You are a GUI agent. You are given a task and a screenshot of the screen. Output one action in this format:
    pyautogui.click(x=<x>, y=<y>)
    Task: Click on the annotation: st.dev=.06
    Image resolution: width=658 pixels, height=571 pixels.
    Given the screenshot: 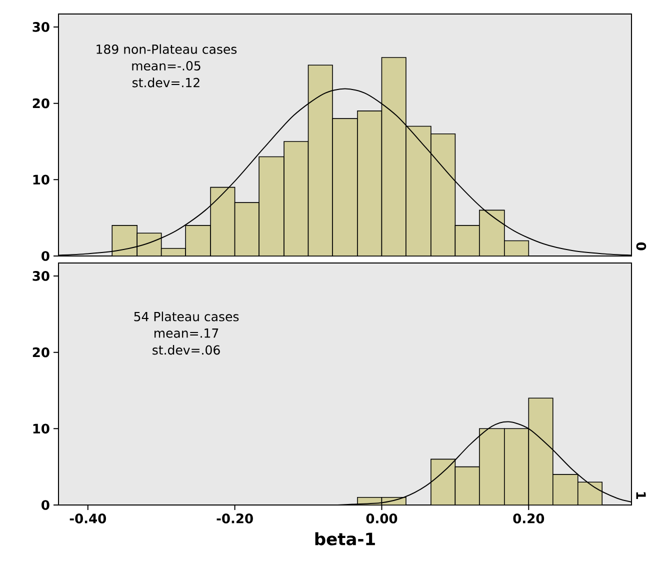 What is the action you would take?
    pyautogui.click(x=186, y=350)
    